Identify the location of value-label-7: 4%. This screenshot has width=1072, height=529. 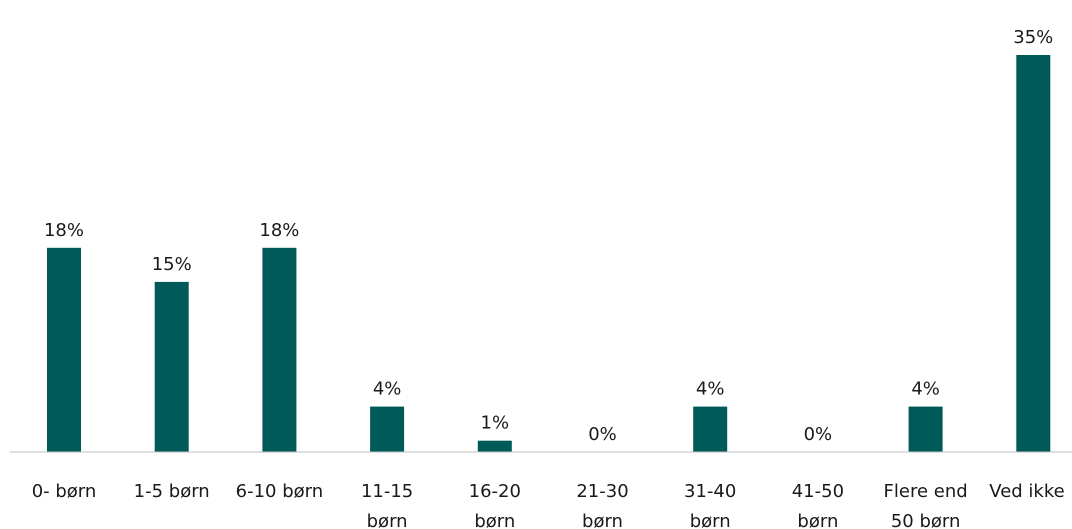
(710, 389).